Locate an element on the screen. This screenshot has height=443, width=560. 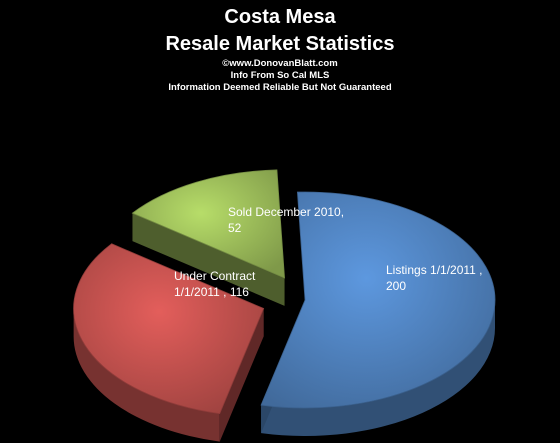
slice-label-0: Listings 1/1/2011 , 200 is located at coordinates (434, 278).